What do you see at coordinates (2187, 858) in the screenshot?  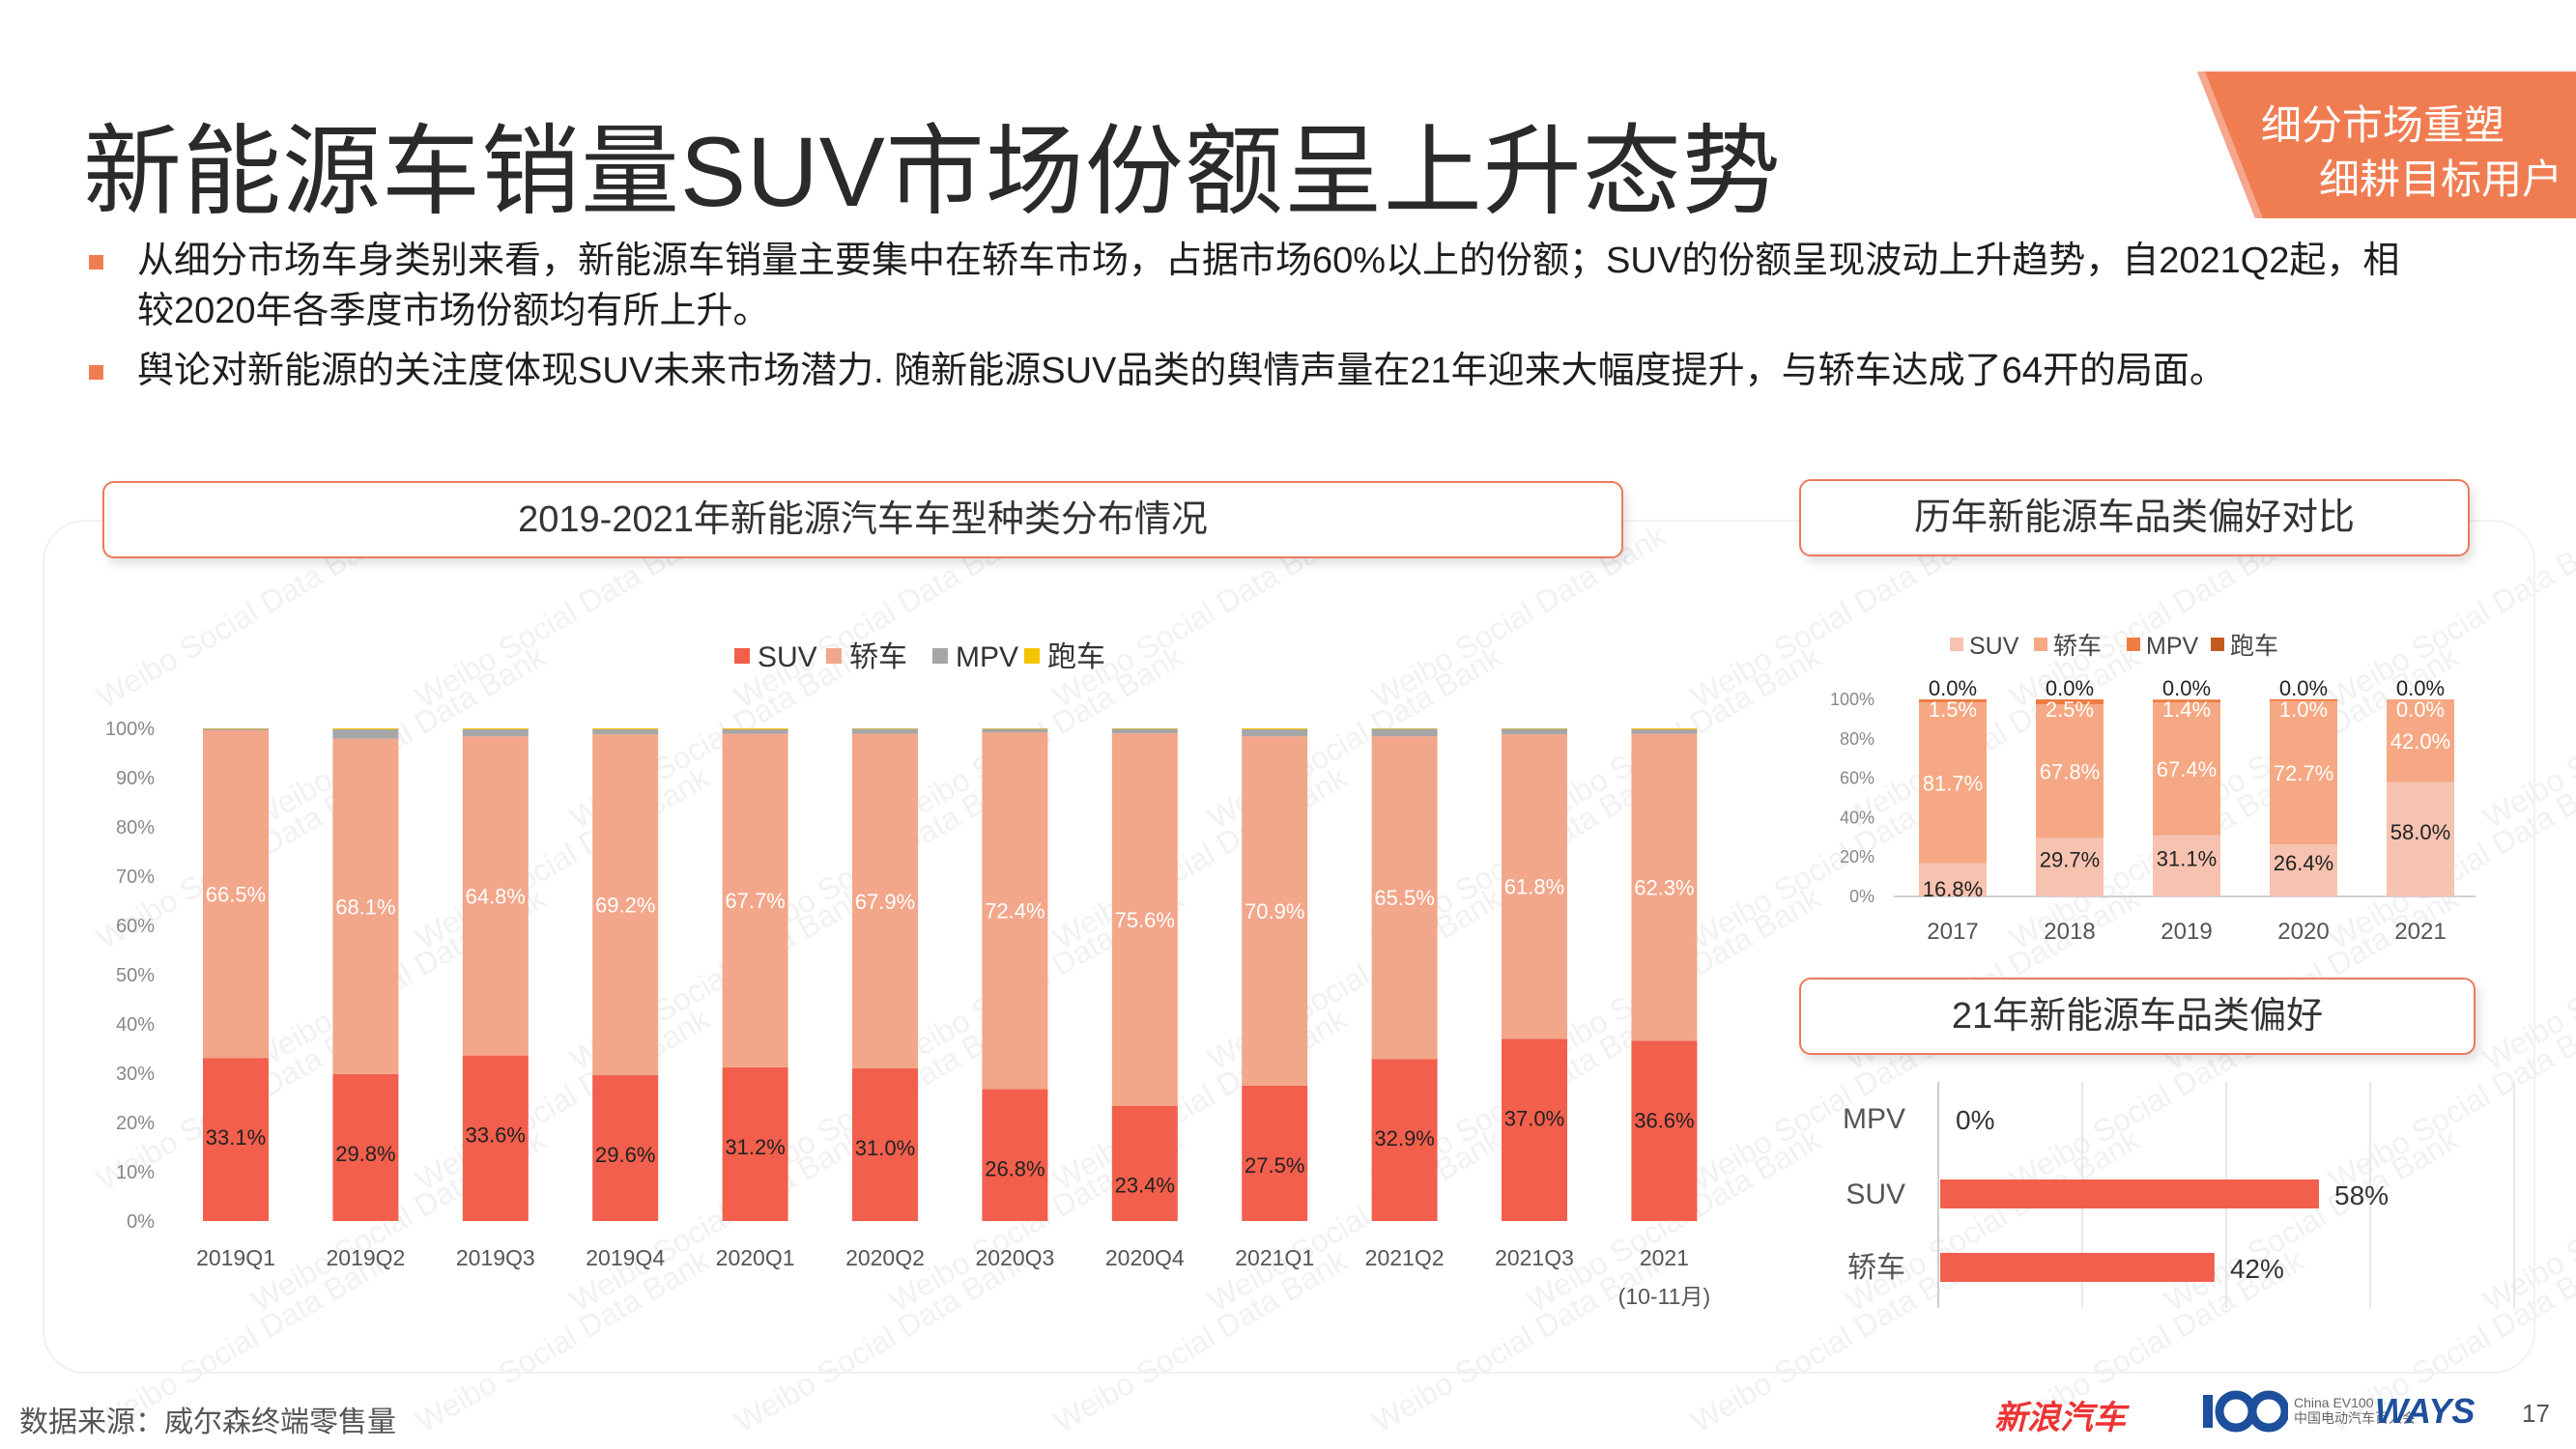 I see `data-label-suv: 31.1%` at bounding box center [2187, 858].